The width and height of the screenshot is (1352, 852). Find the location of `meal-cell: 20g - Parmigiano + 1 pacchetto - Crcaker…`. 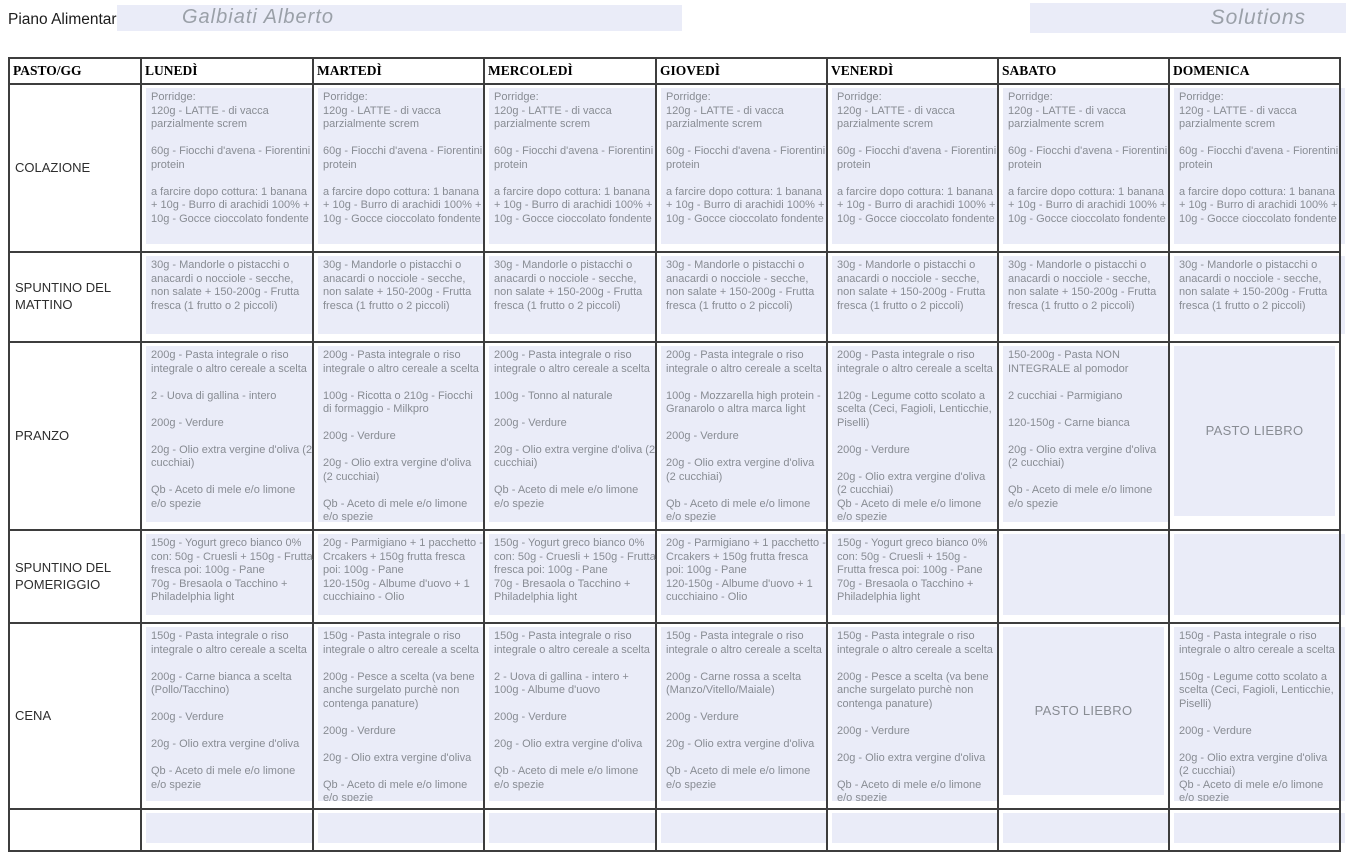

meal-cell: 20g - Parmigiano + 1 pacchetto - Crcaker… is located at coordinates (743, 576).